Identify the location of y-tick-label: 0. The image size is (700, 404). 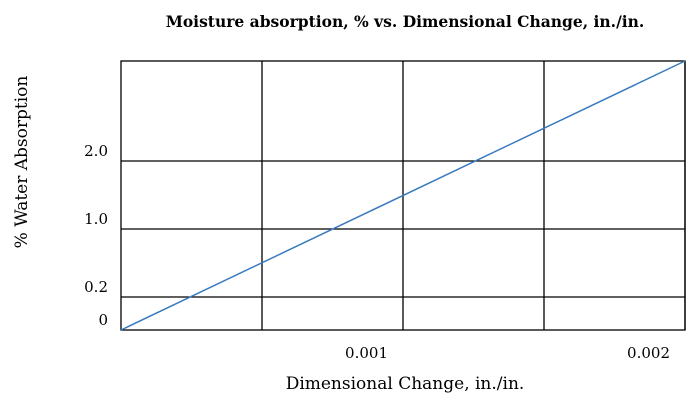
(103, 320).